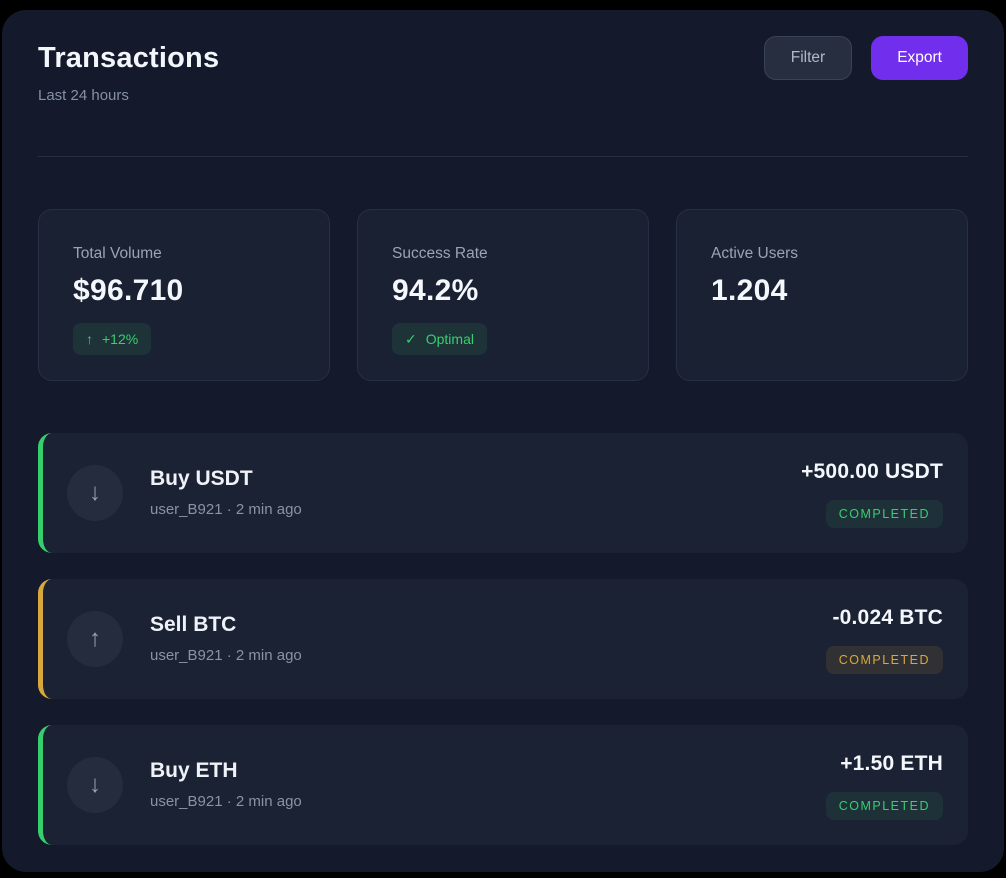 The image size is (1006, 878). What do you see at coordinates (226, 493) in the screenshot?
I see `transaction-info: Buy USDT user_B921 · 2 min ago` at bounding box center [226, 493].